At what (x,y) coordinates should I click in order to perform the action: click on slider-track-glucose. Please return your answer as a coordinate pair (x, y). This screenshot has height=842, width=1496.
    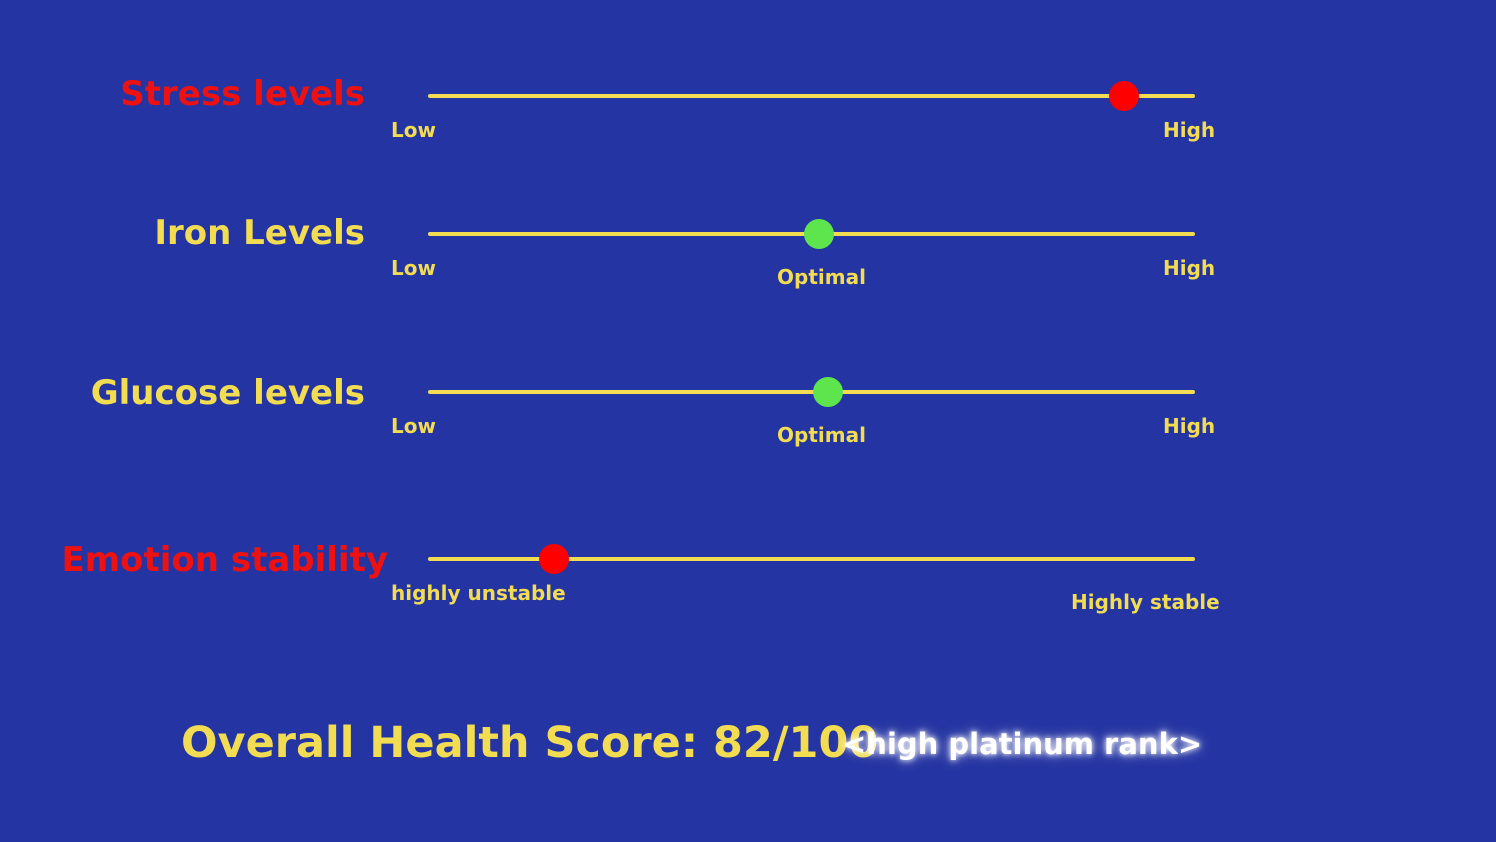
    Looking at the image, I should click on (811, 392).